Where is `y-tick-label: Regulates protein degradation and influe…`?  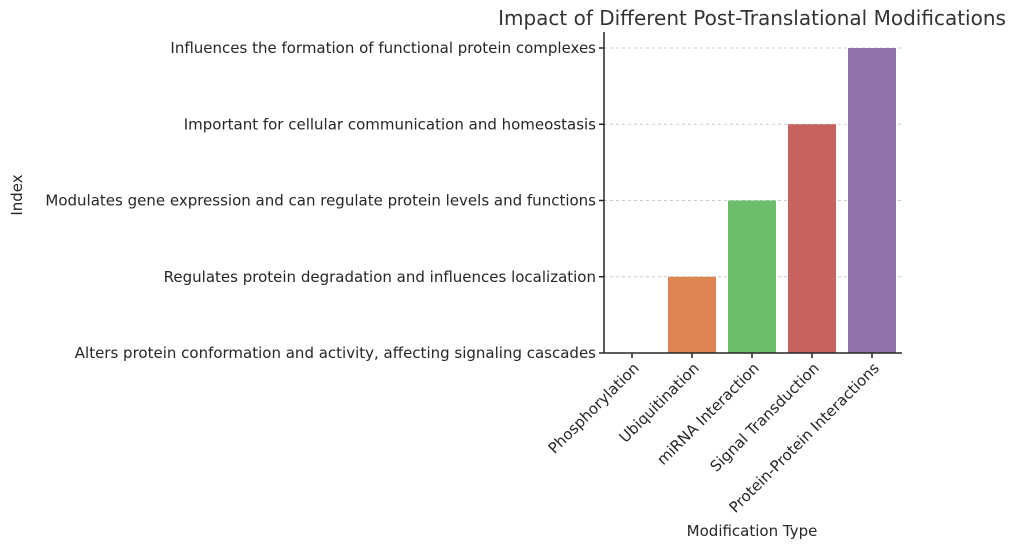 y-tick-label: Regulates protein degradation and influe… is located at coordinates (380, 277).